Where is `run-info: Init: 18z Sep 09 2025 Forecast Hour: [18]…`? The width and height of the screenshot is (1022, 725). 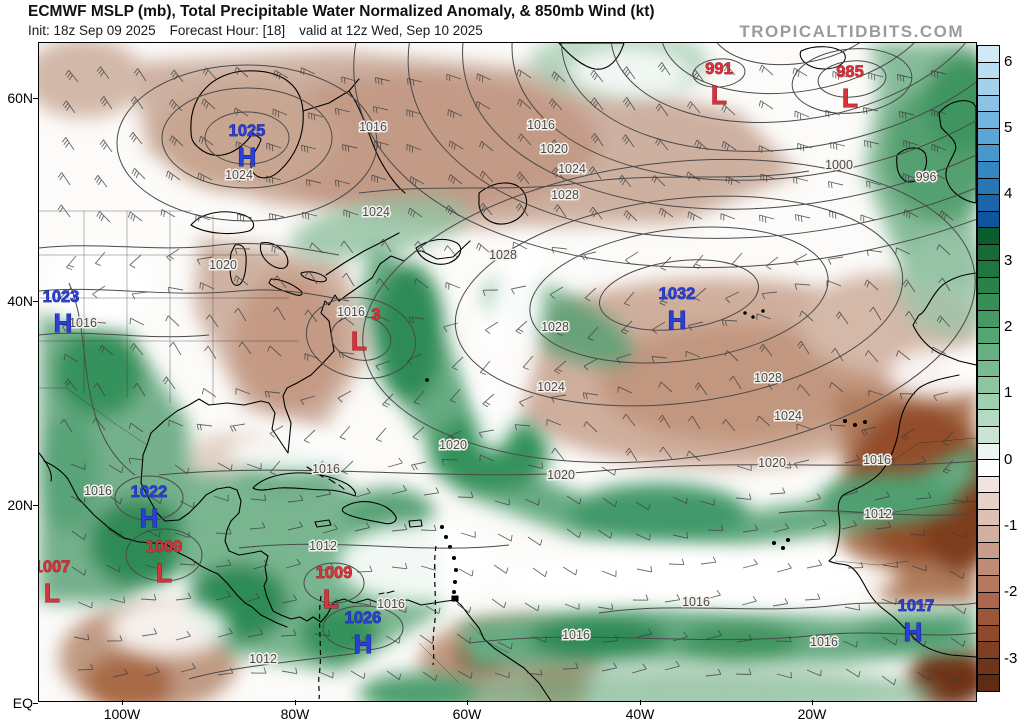
run-info: Init: 18z Sep 09 2025 Forecast Hour: [18]… is located at coordinates (255, 30).